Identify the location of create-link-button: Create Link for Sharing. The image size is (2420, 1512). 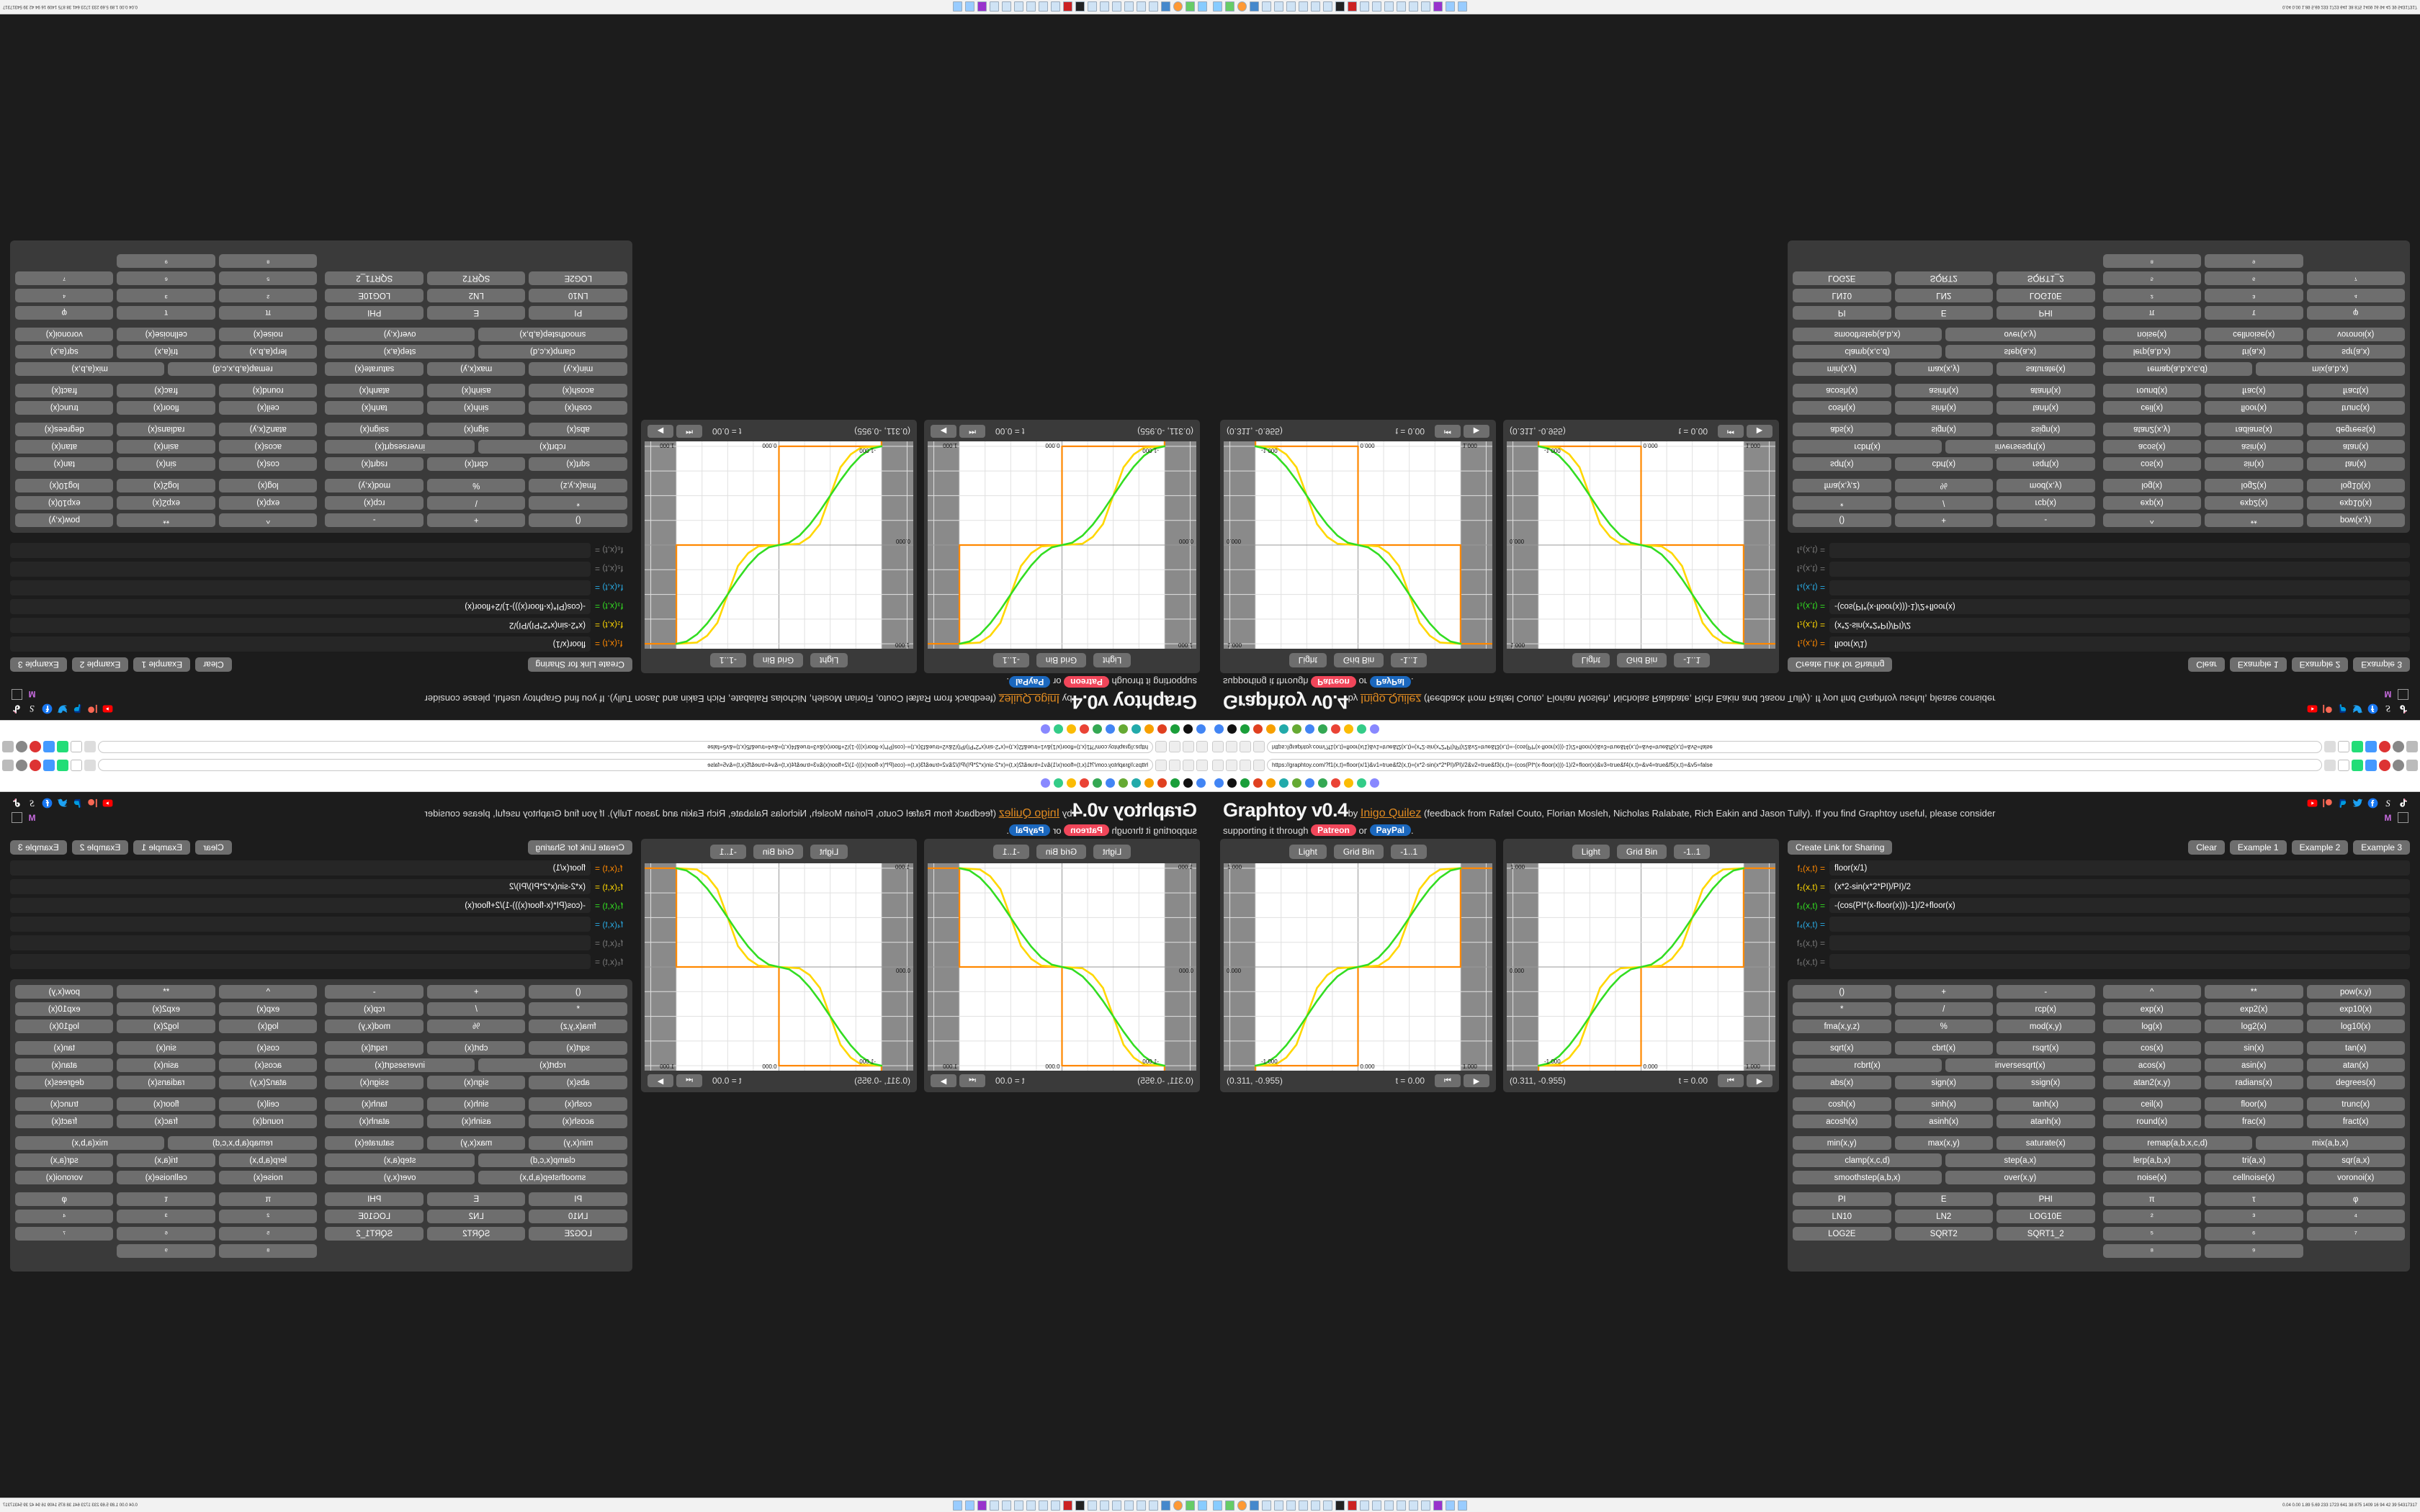
(1840, 664).